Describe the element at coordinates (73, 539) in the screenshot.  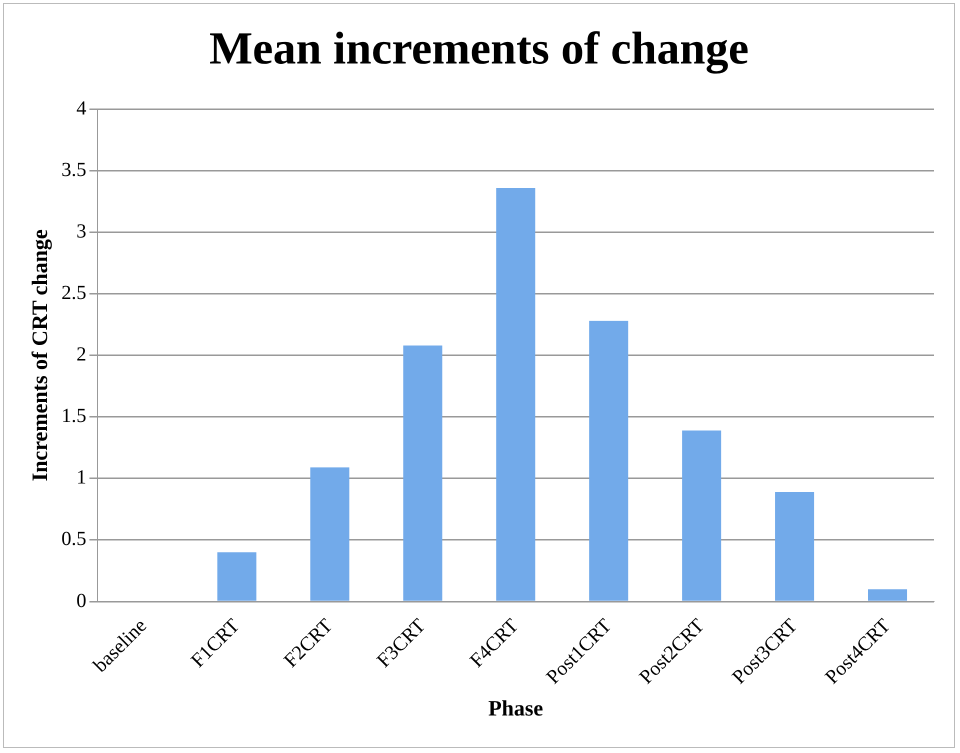
I see `y-tick-label: 0.5` at that location.